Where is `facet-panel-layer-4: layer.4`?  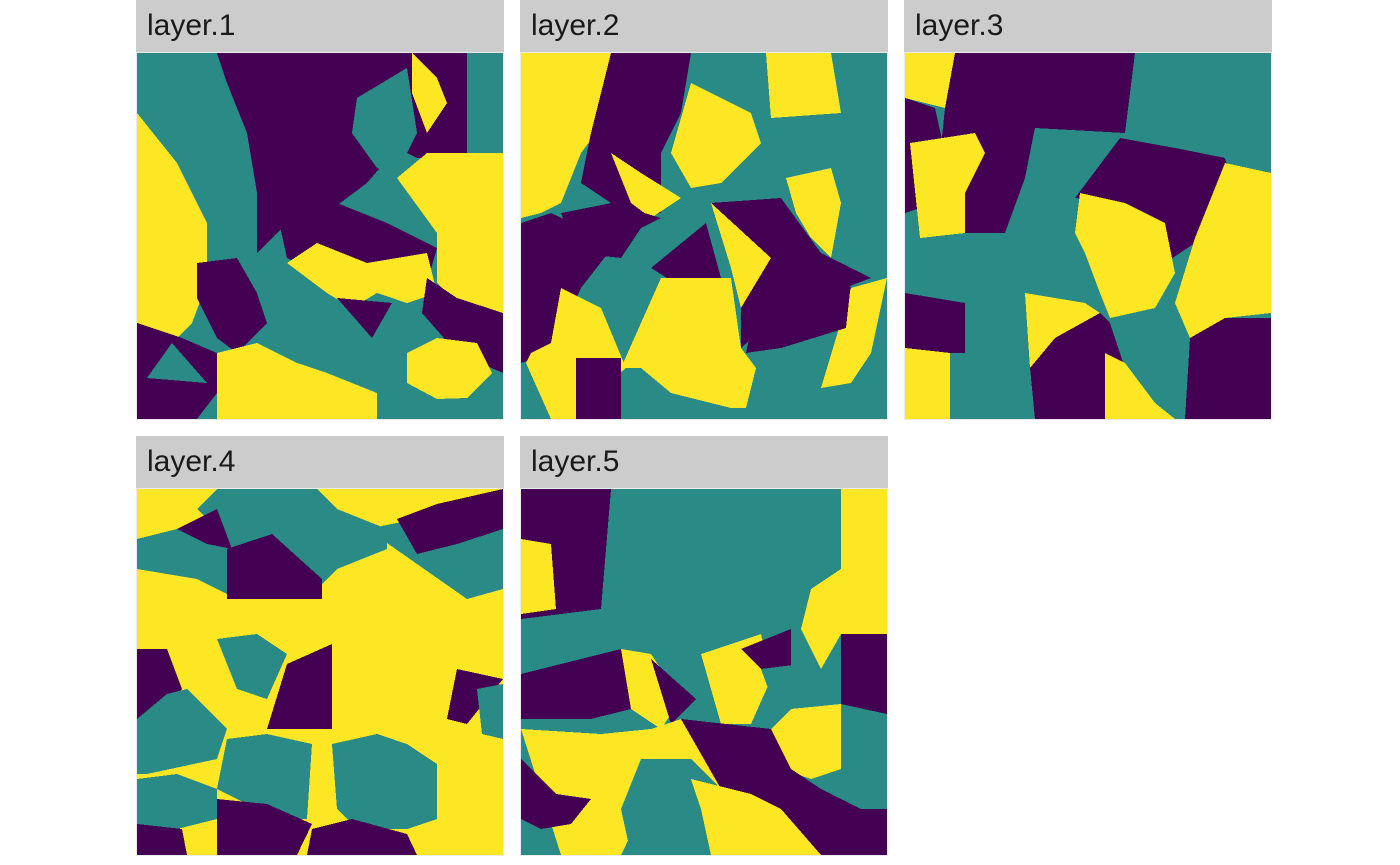
facet-panel-layer-4: layer.4 is located at coordinates (320, 646).